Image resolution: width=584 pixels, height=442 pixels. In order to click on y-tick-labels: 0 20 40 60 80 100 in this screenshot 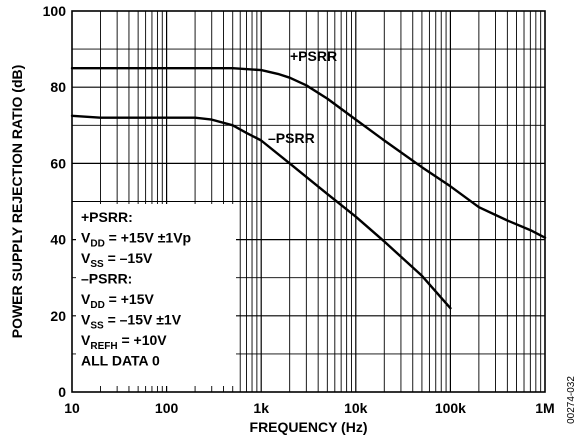, I will do `click(55, 201)`.